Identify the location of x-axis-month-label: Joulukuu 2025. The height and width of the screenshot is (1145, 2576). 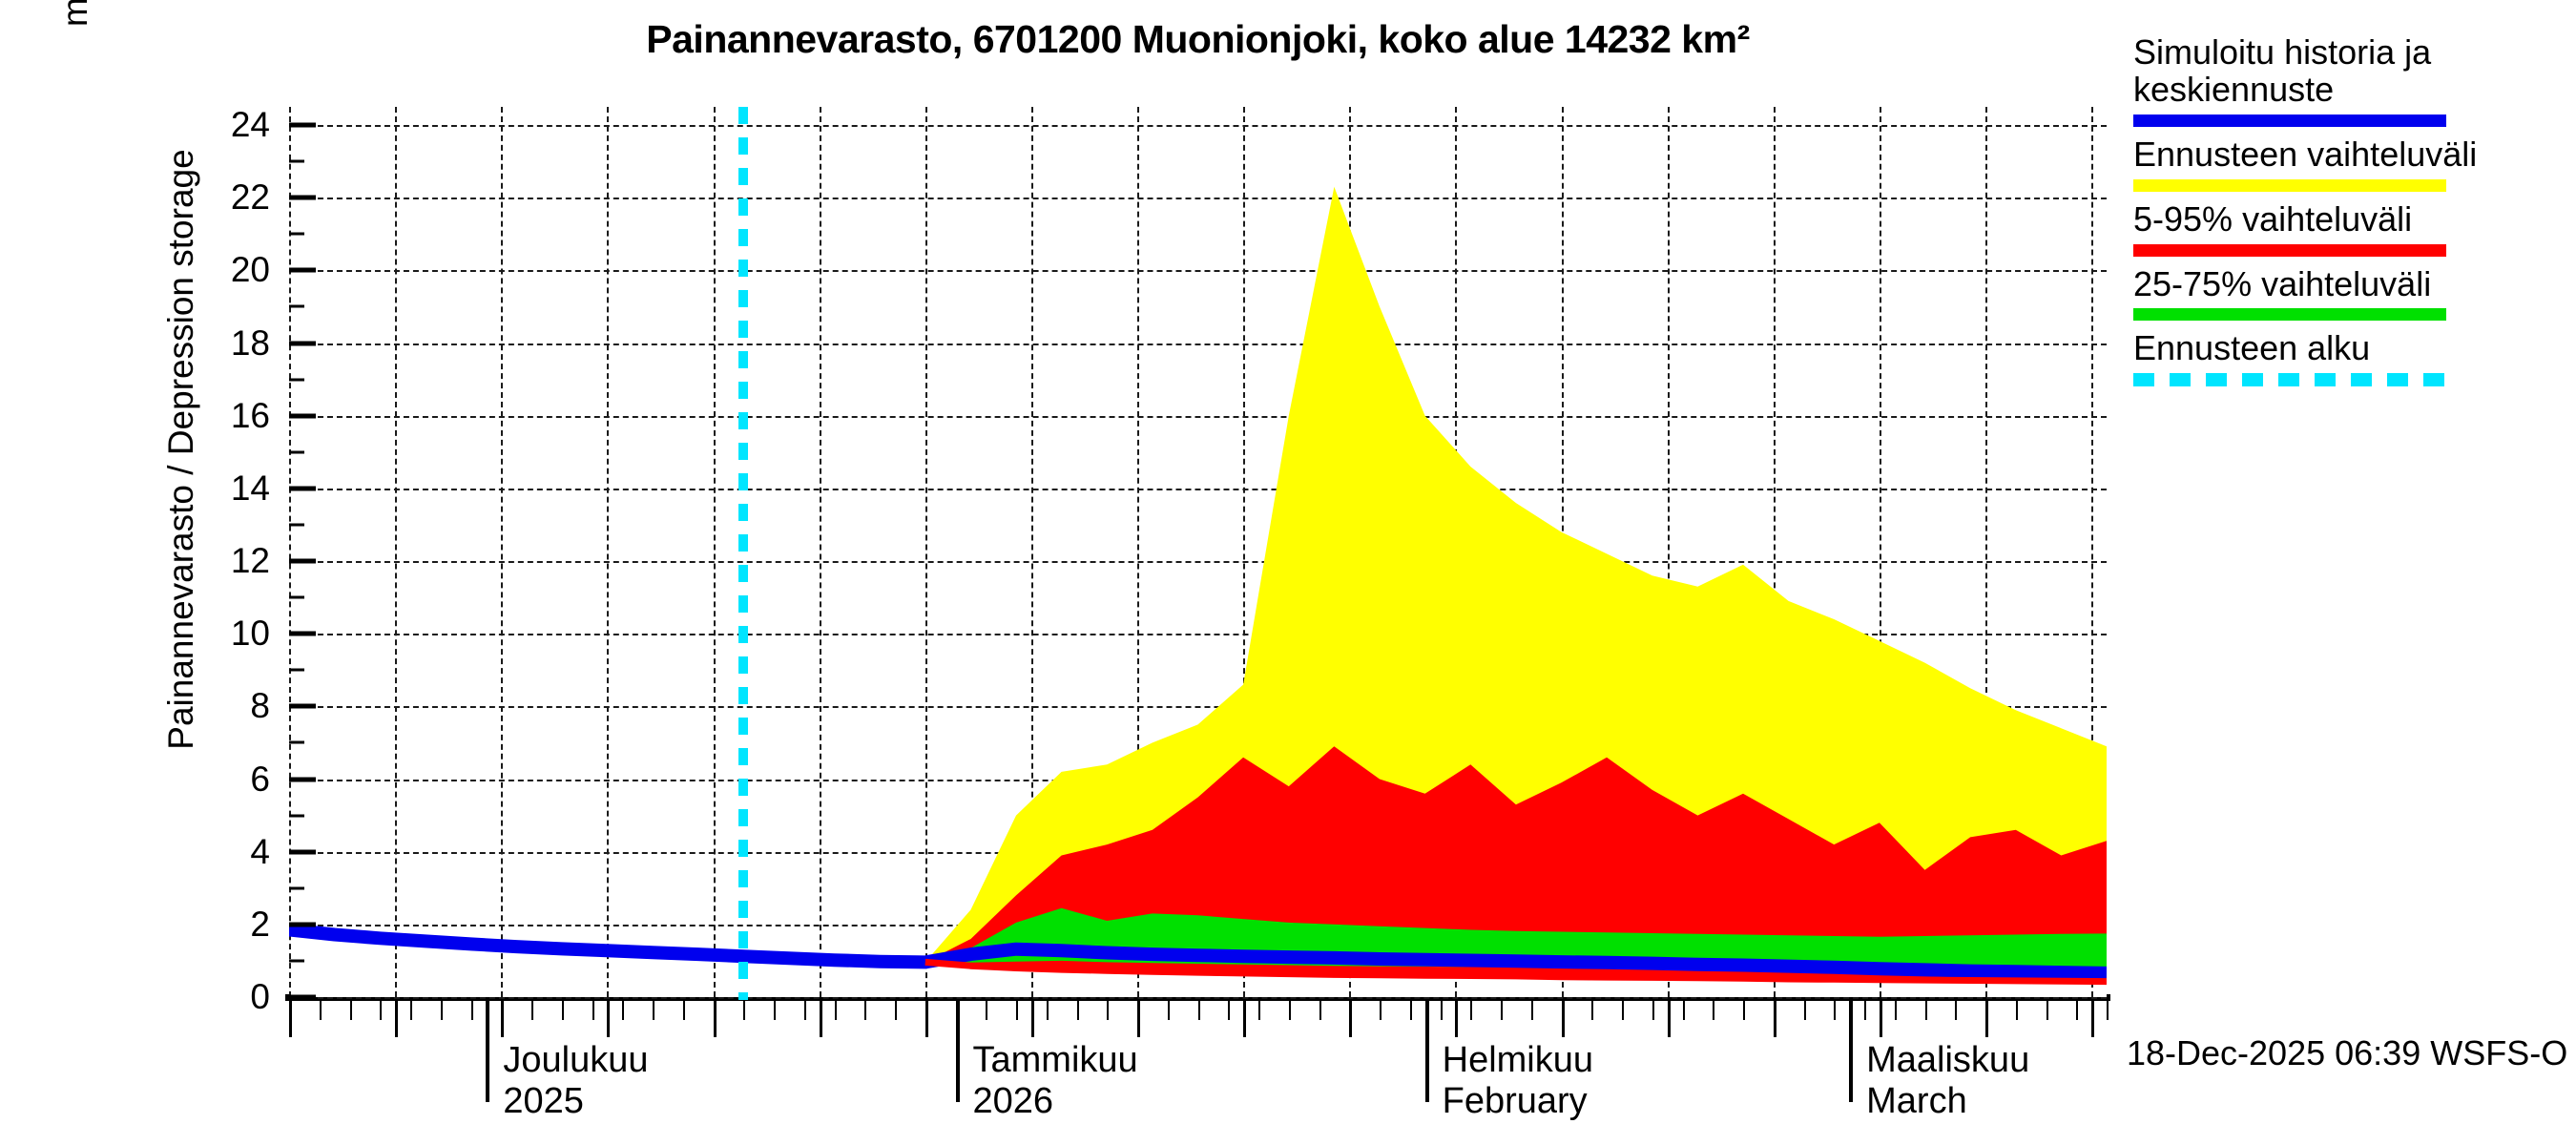
(575, 1081).